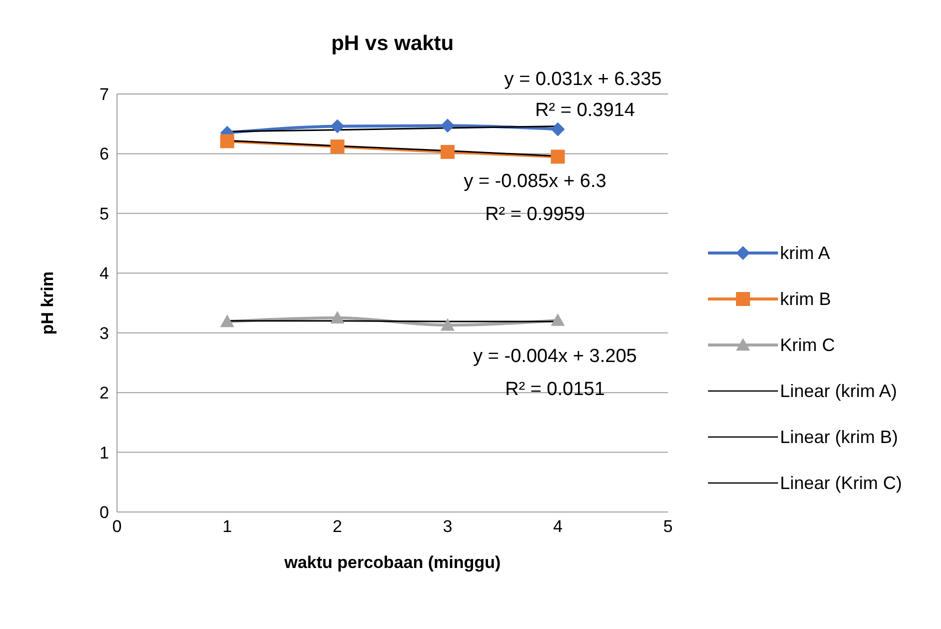  I want to click on text: y = 0.031x + 6.335, so click(583, 80).